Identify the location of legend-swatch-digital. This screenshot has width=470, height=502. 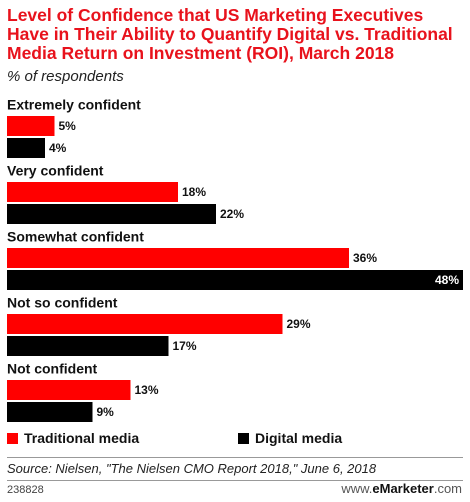
(243, 438).